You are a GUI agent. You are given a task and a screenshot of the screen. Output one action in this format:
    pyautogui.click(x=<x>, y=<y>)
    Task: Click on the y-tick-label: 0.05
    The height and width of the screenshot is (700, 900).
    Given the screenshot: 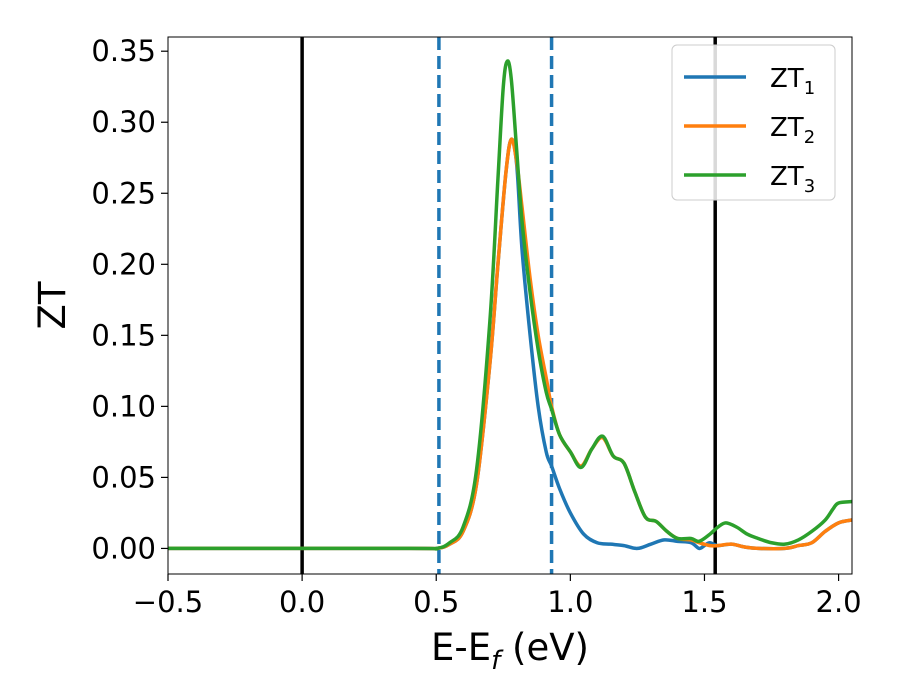 What is the action you would take?
    pyautogui.click(x=123, y=477)
    